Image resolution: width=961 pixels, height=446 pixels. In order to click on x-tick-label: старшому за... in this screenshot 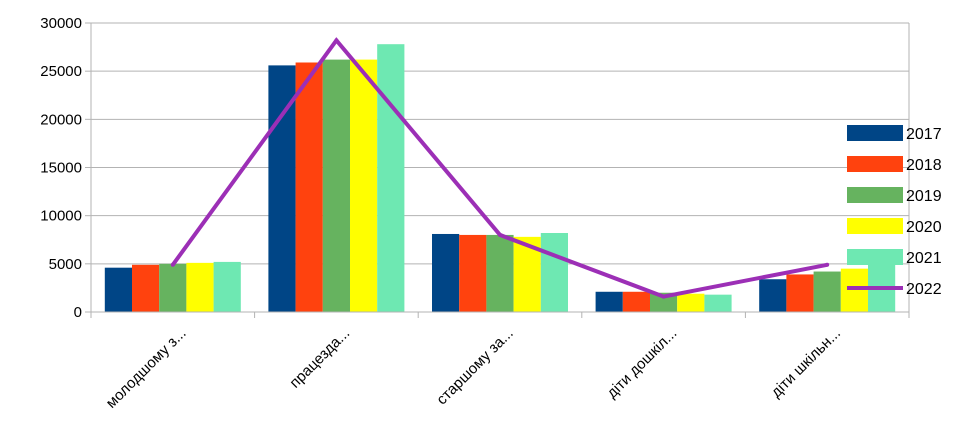, I will do `click(475, 367)`.